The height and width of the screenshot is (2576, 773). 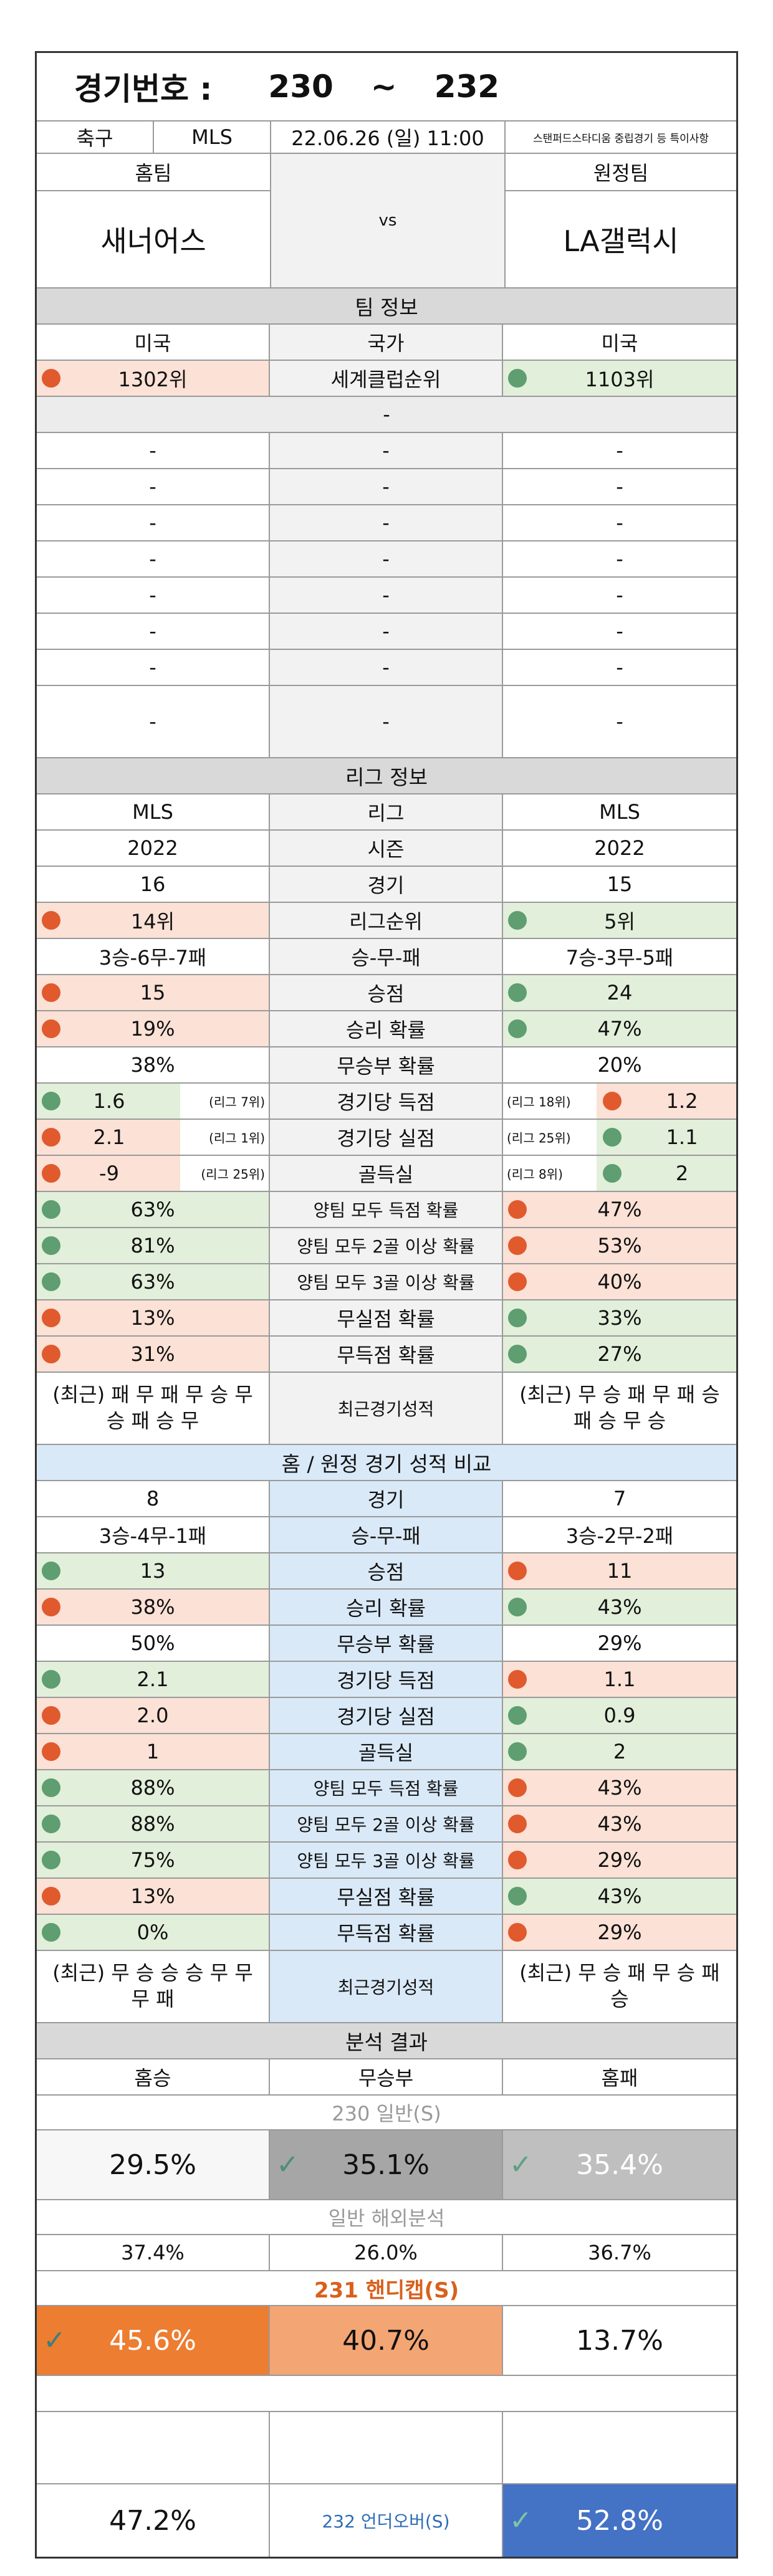 I want to click on g230-label: 230 일반(S), so click(x=386, y=2114).